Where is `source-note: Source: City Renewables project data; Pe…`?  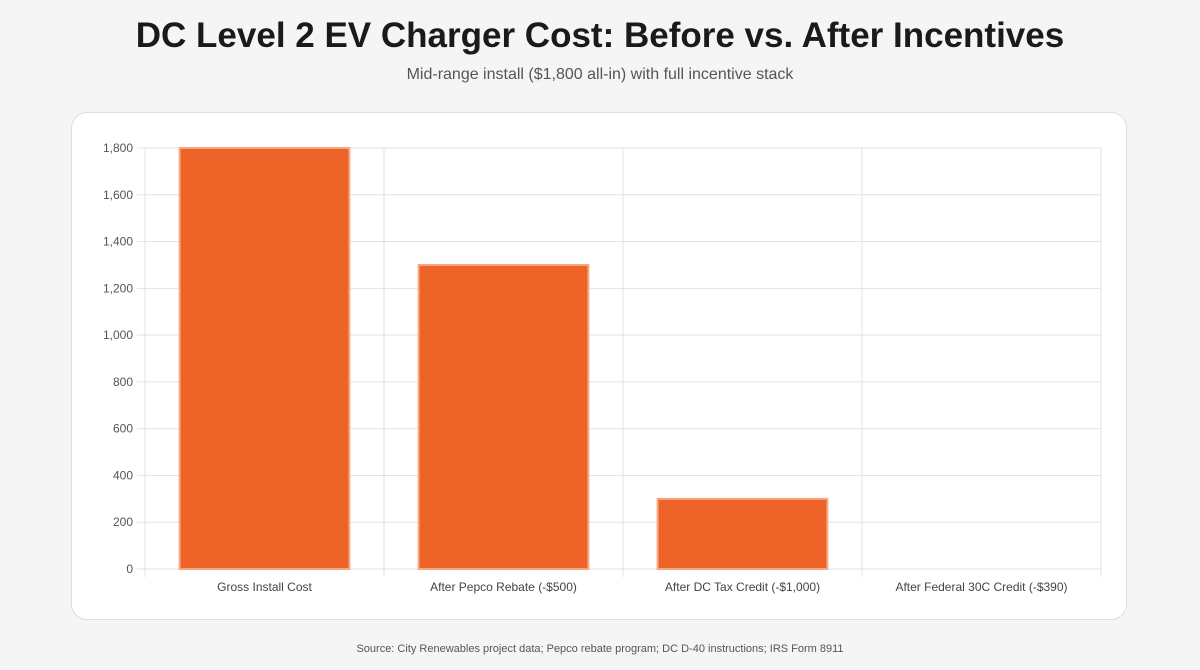
source-note: Source: City Renewables project data; Pe… is located at coordinates (600, 649).